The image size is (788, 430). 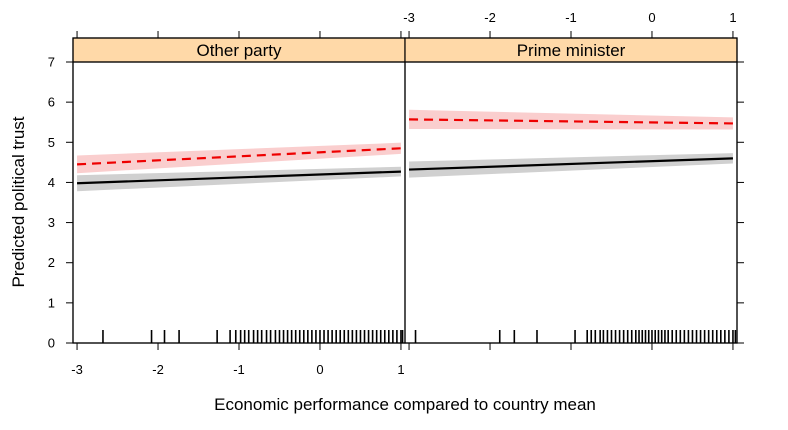 I want to click on y-tick-label: 5, so click(x=51, y=142).